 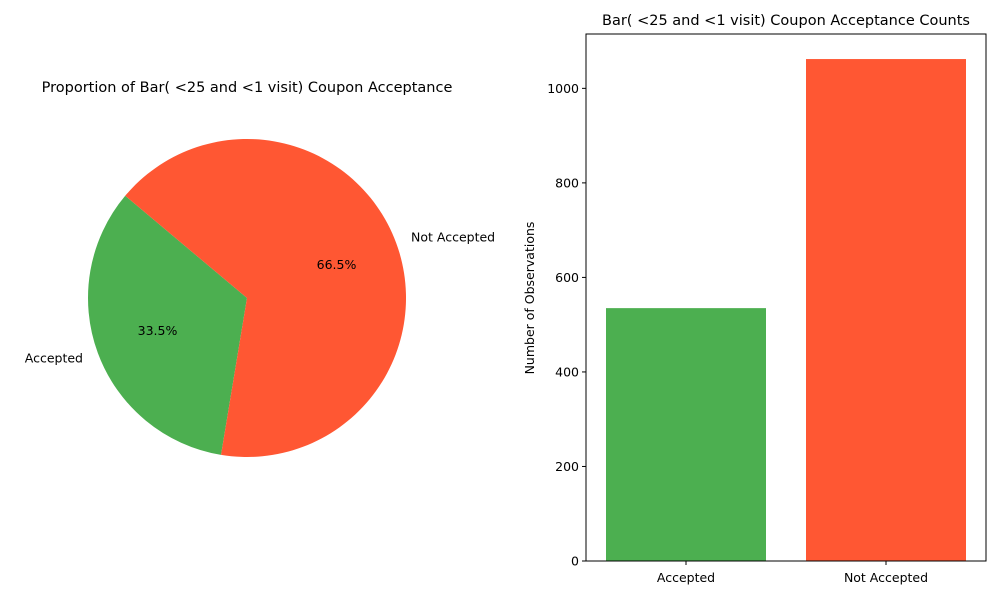 I want to click on y-tick-label: 800, so click(x=567, y=182).